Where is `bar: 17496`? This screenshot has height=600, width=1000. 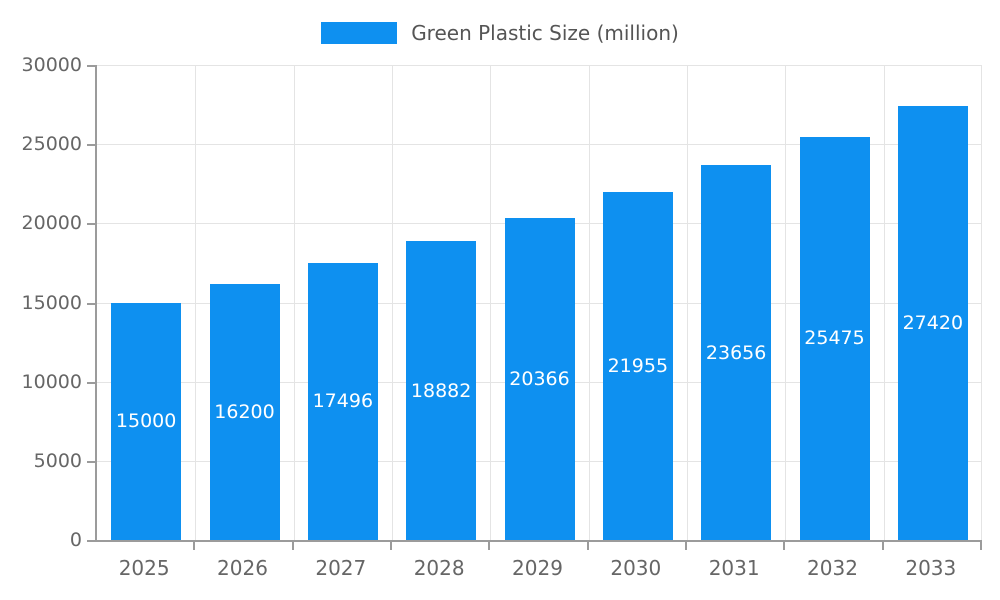
bar: 17496 is located at coordinates (342, 401).